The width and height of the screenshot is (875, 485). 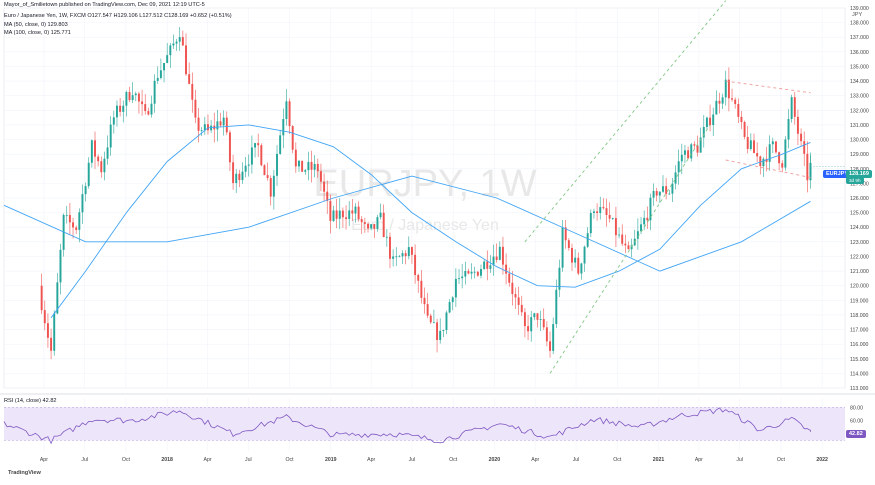 I want to click on x-tick-label: Jul, so click(x=739, y=460).